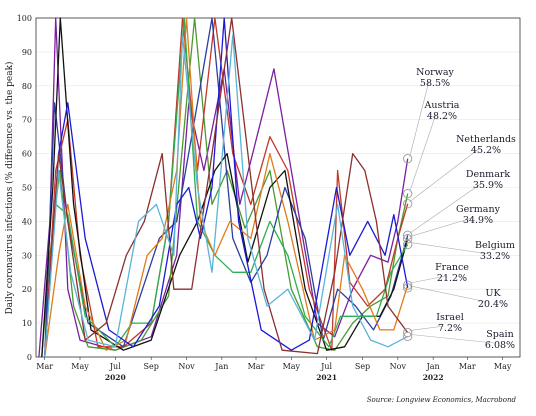 This screenshot has height=416, width=536. I want to click on y-tick-label: 60, so click(27, 154).